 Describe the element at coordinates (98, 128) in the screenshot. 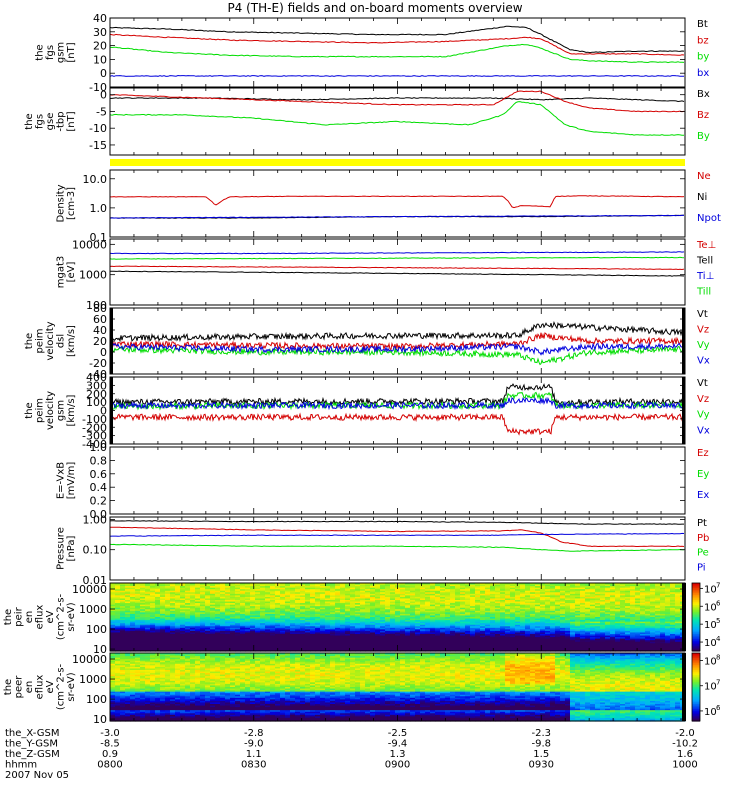

I see `y-tick-label: -10` at that location.